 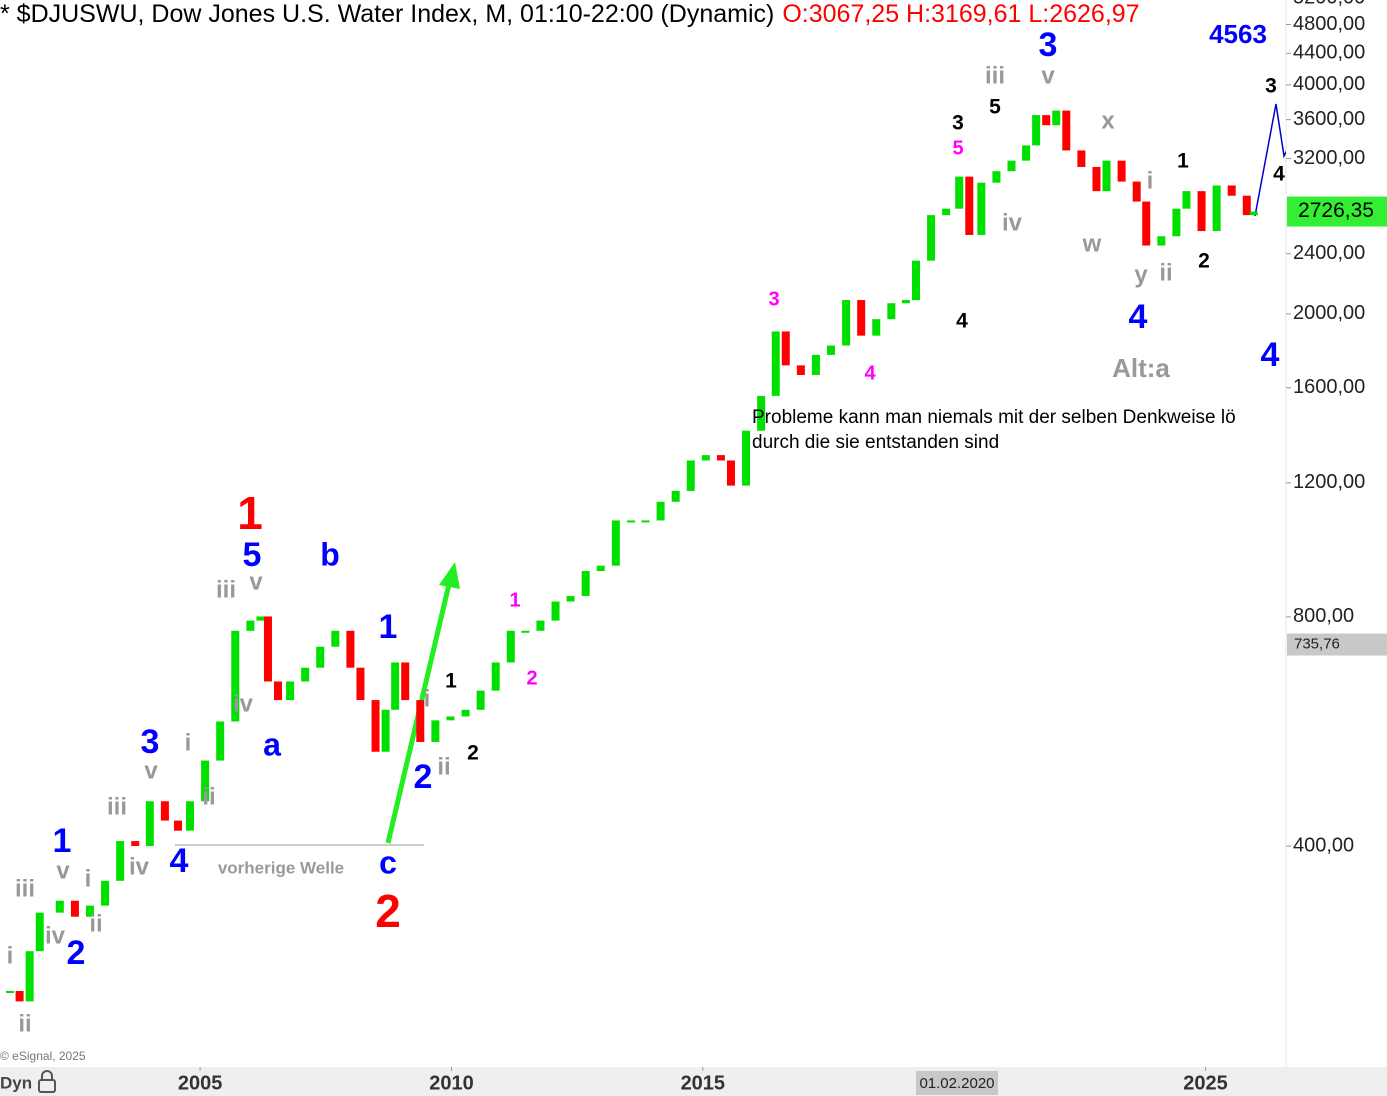 I want to click on wave-label: a, so click(x=272, y=744).